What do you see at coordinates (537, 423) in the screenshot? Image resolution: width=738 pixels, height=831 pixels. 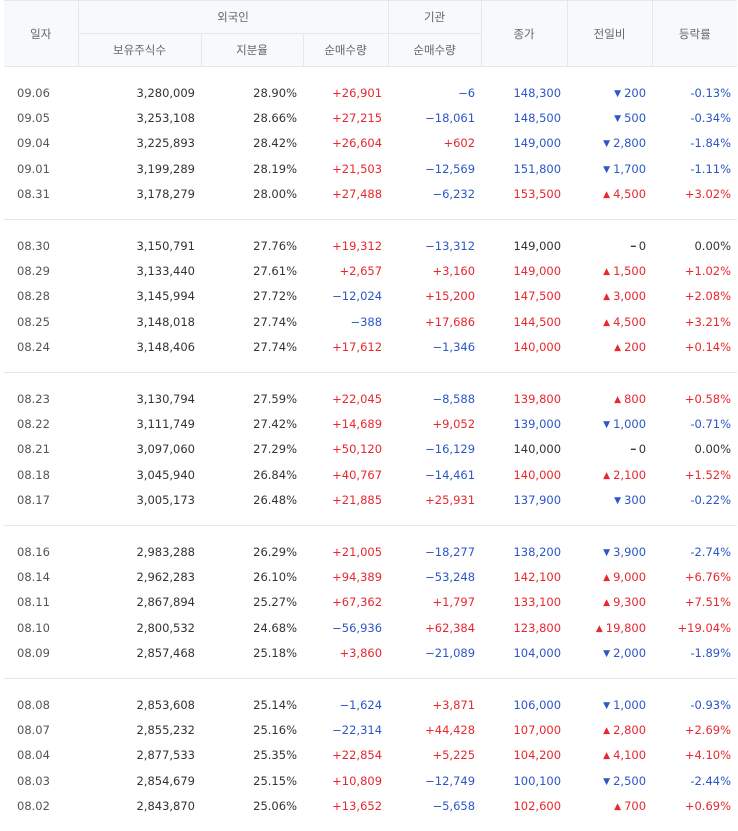 I see `row-close: 139,000` at bounding box center [537, 423].